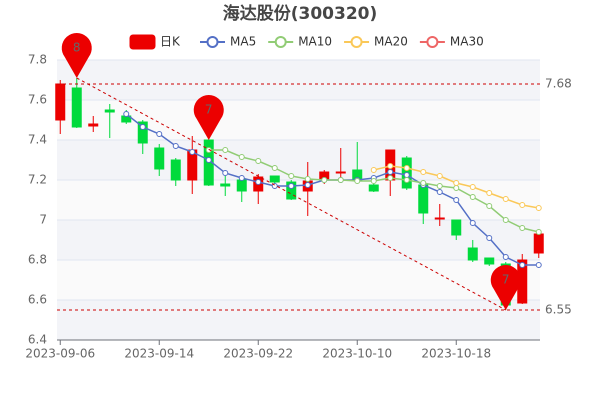 Image resolution: width=600 pixels, height=400 pixels. I want to click on mark-line-label: 6.55, so click(558, 310).